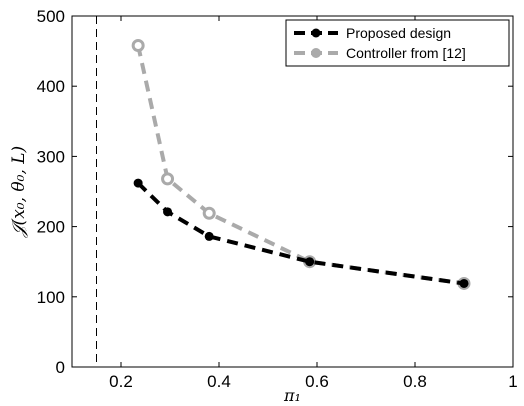 This screenshot has width=524, height=406. What do you see at coordinates (51, 227) in the screenshot?
I see `y-tick-label: 200` at bounding box center [51, 227].